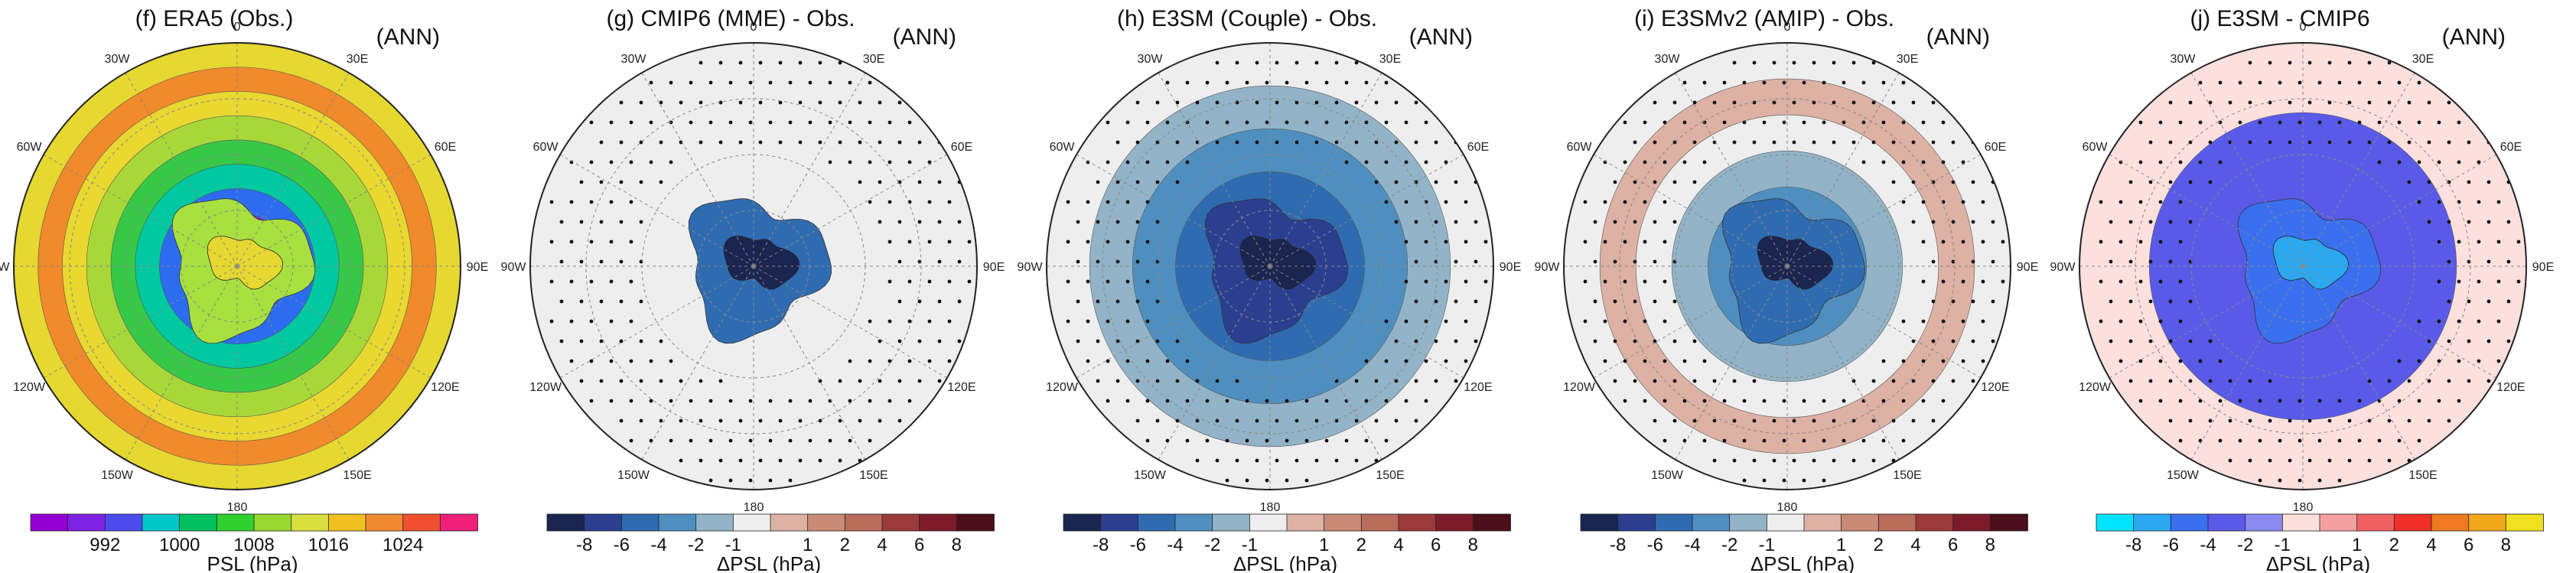 This screenshot has height=573, width=2576. I want to click on colorbar: 992 1000 1008 1016 1024 PSL (hPa), so click(254, 543).